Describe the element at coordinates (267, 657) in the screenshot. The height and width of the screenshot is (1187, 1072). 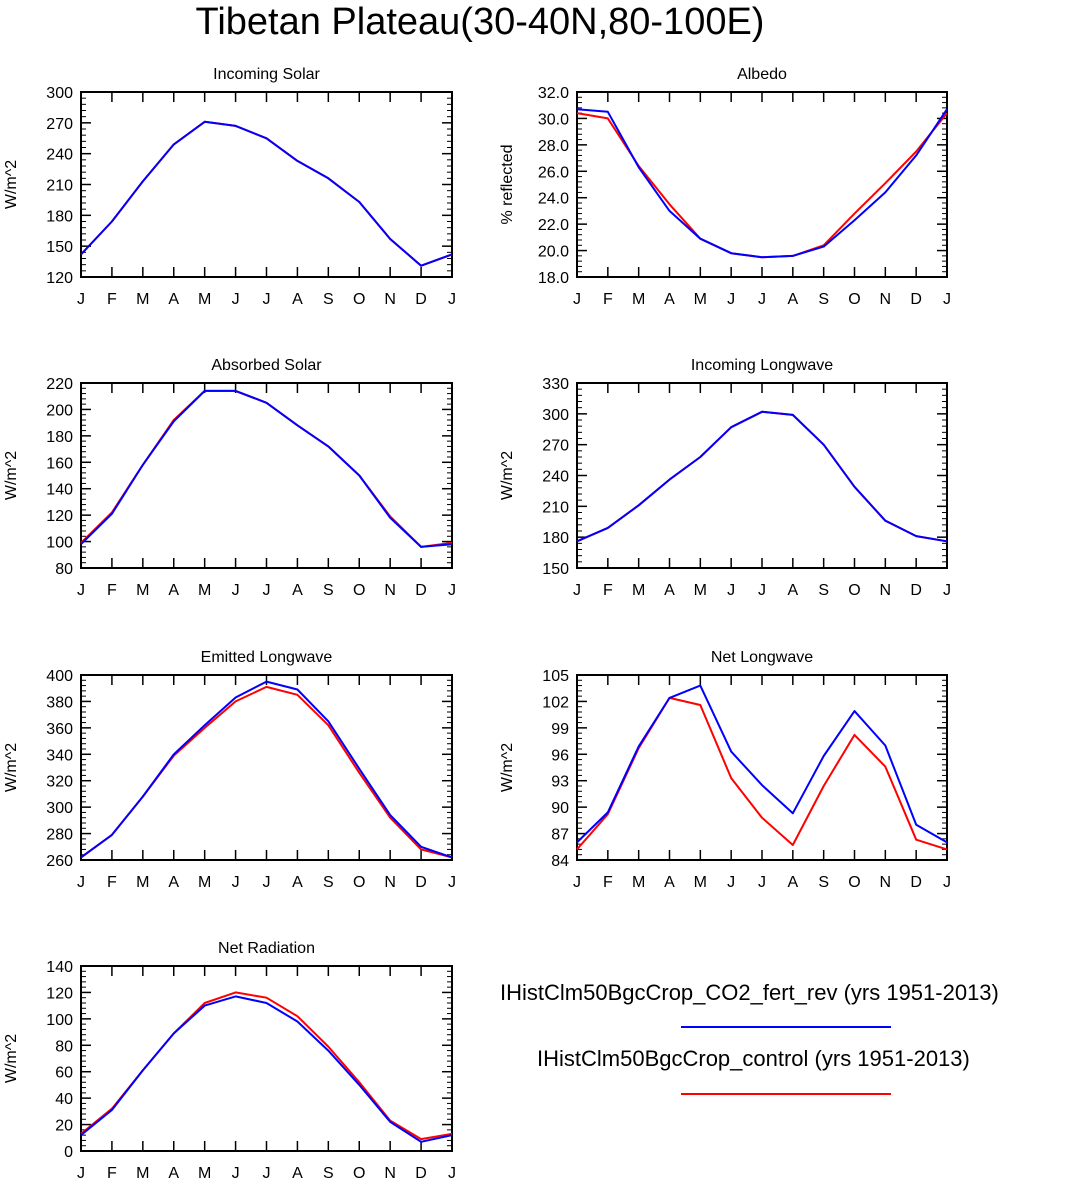
I see `chart-title: Emitted Longwave` at that location.